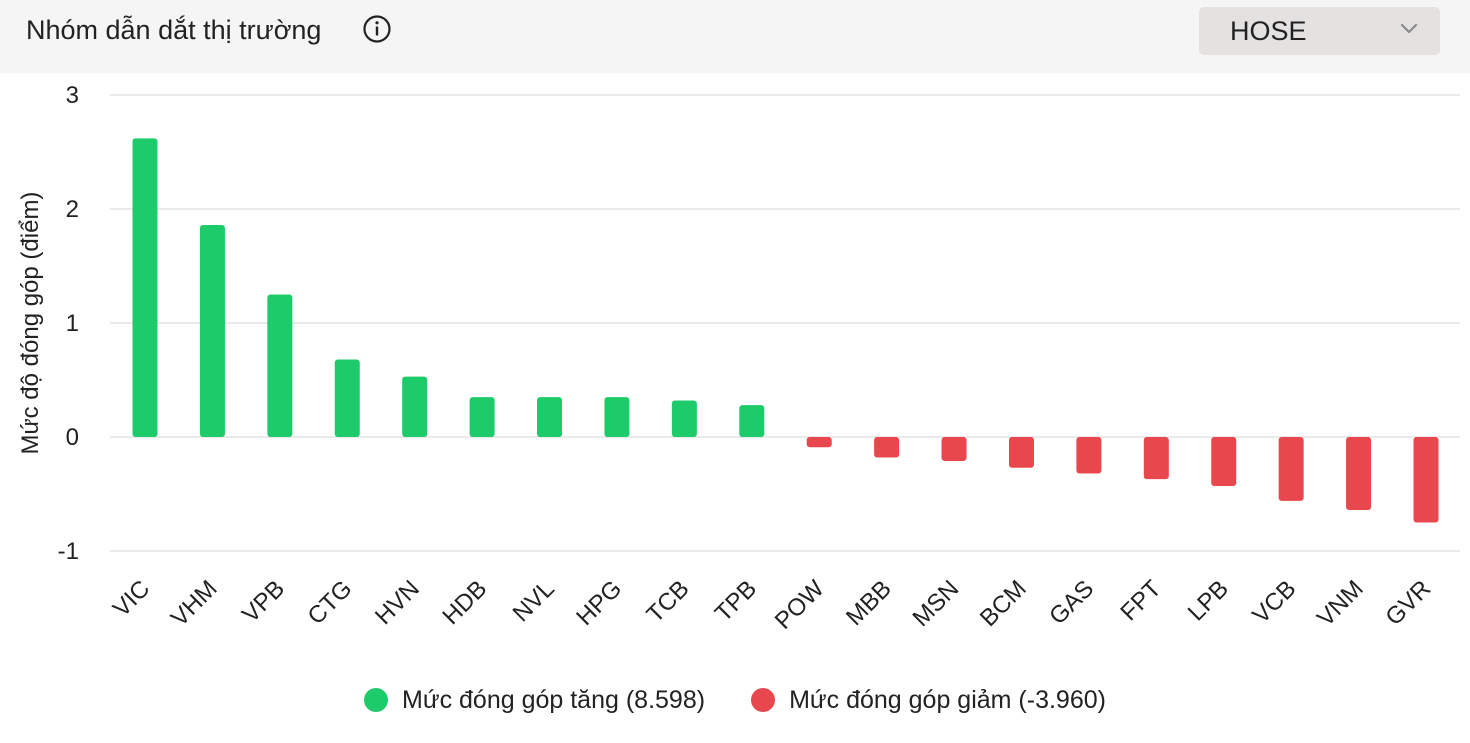  What do you see at coordinates (72, 323) in the screenshot?
I see `y-tick-label: 1` at bounding box center [72, 323].